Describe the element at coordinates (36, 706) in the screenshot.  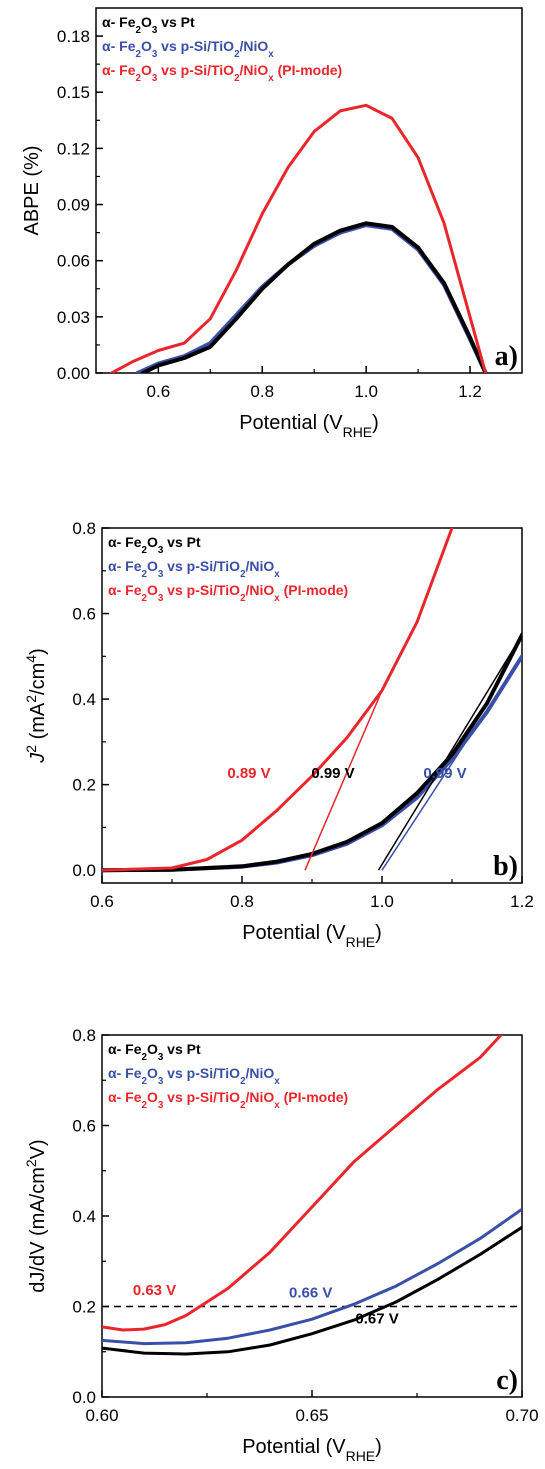
I see `y-axis-label: J2 (mA2/cm4)` at that location.